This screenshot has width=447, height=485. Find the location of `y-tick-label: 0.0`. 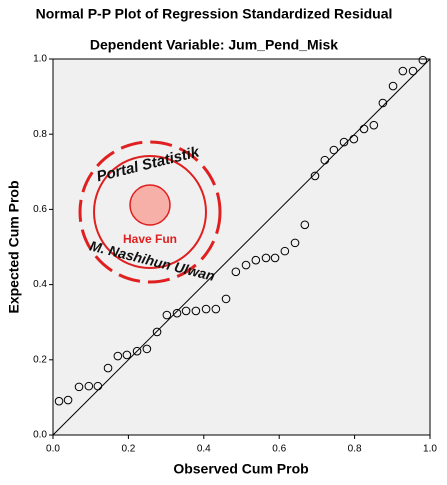

y-tick-label: 0.0 is located at coordinates (40, 435).